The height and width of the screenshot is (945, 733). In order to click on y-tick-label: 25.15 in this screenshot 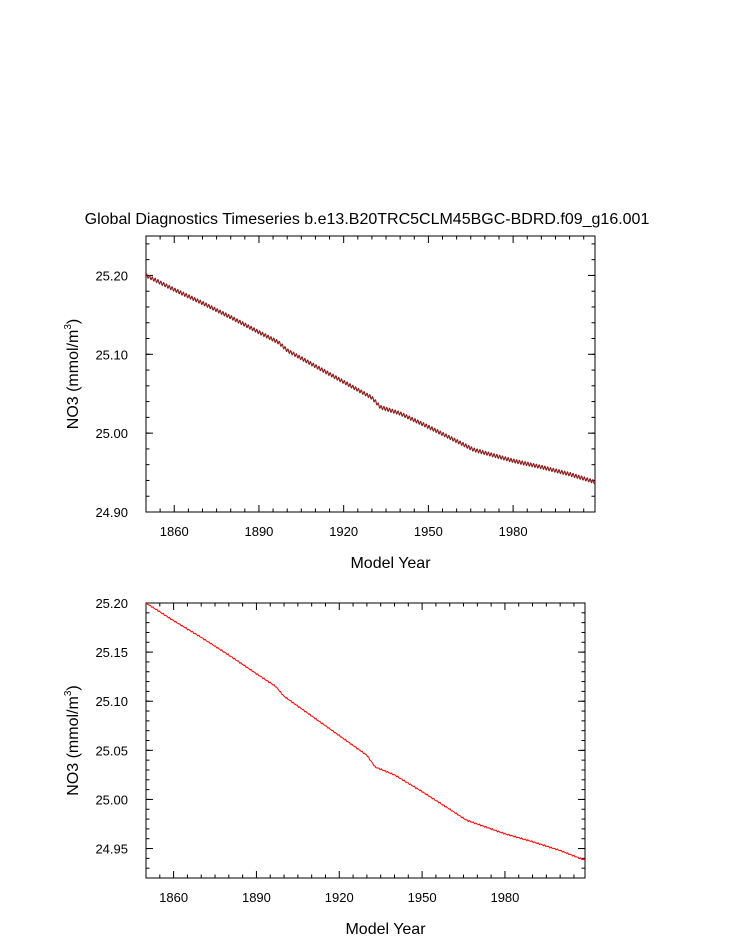, I will do `click(111, 652)`.